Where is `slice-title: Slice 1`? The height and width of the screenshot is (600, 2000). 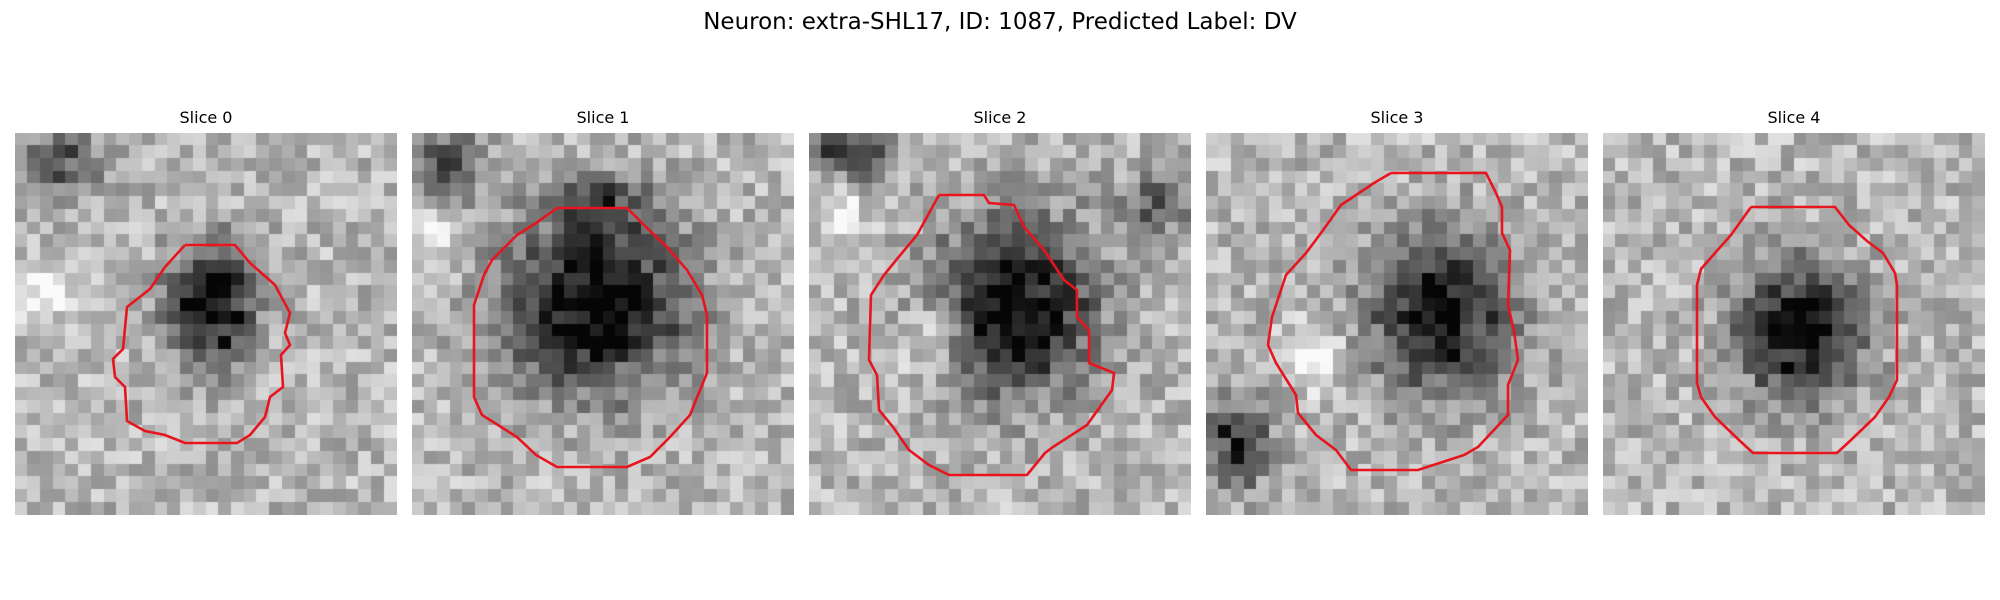 slice-title: Slice 1 is located at coordinates (603, 117).